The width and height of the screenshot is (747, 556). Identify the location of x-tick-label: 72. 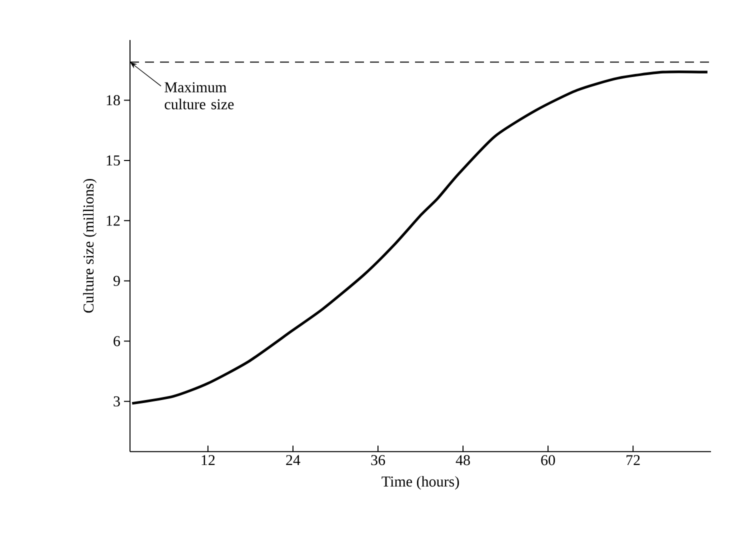
(633, 460).